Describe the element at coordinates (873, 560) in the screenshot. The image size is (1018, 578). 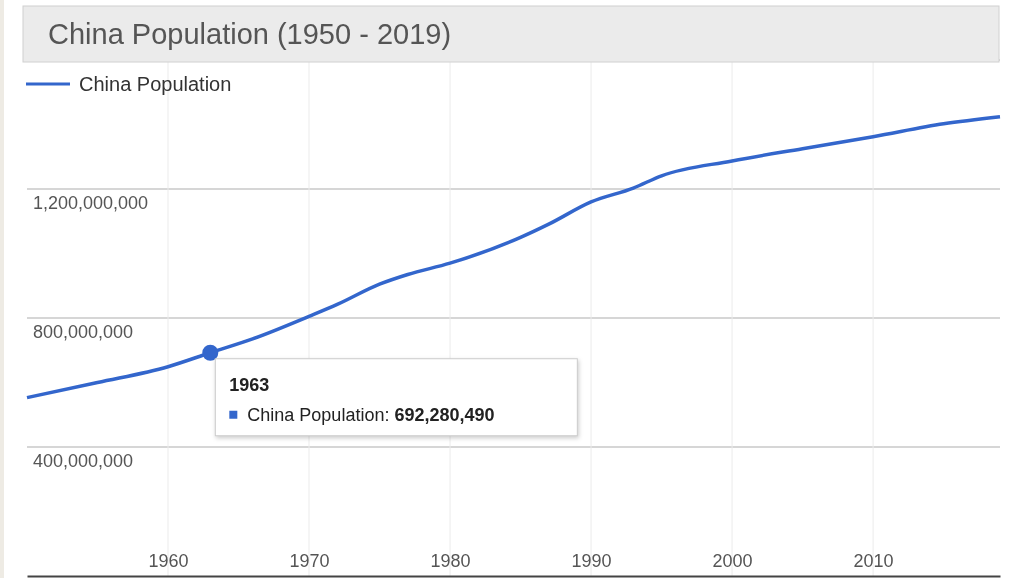
I see `x-tick-label: 2010` at that location.